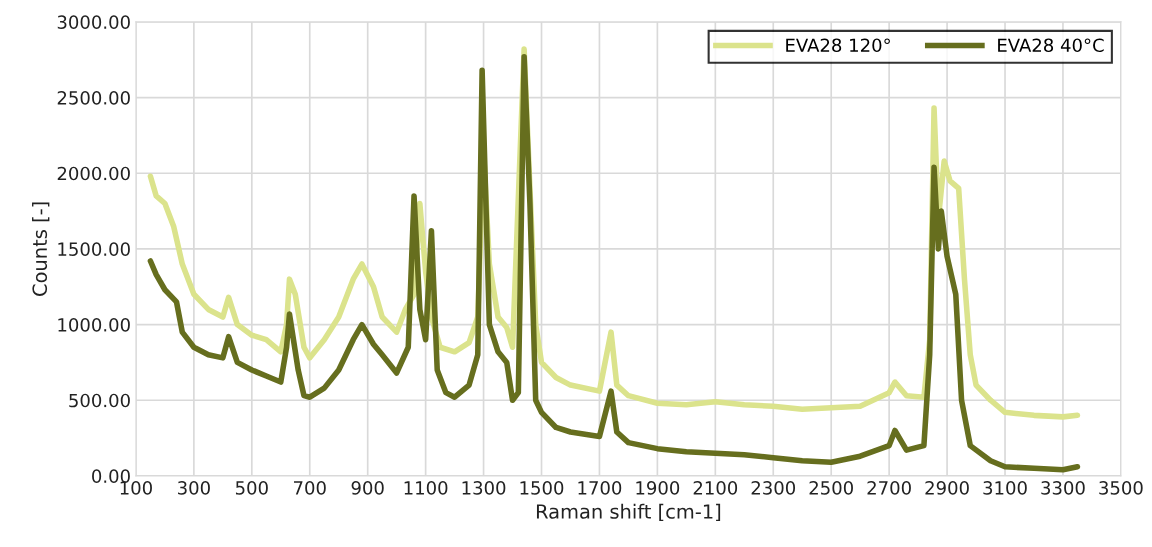  What do you see at coordinates (542, 488) in the screenshot?
I see `x-tick-label: 1500` at bounding box center [542, 488].